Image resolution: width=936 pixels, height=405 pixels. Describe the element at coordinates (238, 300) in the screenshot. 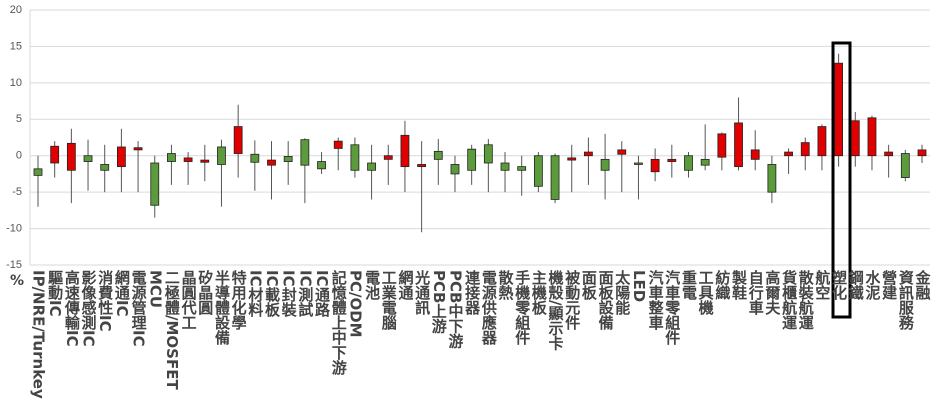

I see `x-tick-label: 特用化學` at that location.